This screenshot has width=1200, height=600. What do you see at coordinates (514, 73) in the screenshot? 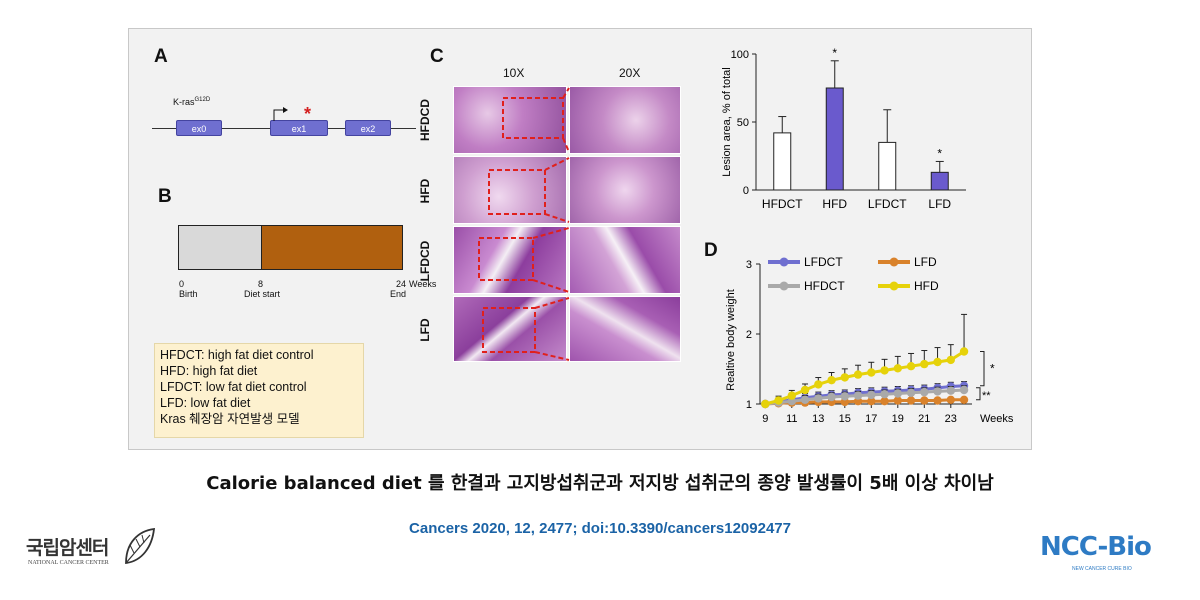
I see `magnification-10x: 10X` at bounding box center [514, 73].